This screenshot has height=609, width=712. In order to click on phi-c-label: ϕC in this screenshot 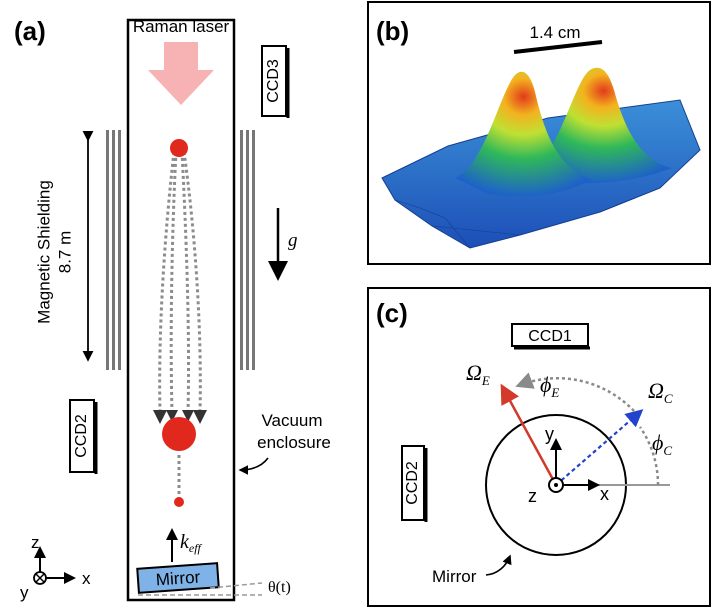, I will do `click(662, 444)`.